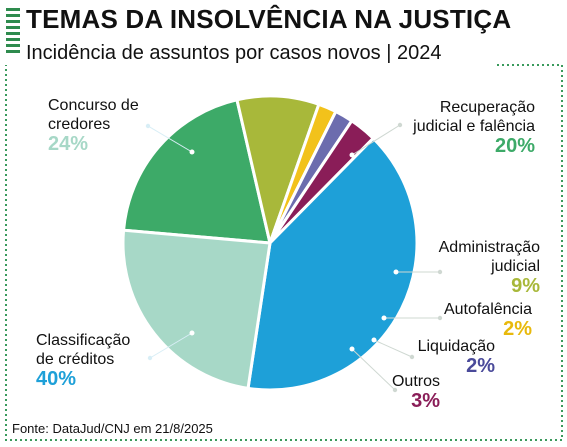 The height and width of the screenshot is (447, 567). I want to click on slice-label-2-line-0: Autofalência, so click(488, 309).